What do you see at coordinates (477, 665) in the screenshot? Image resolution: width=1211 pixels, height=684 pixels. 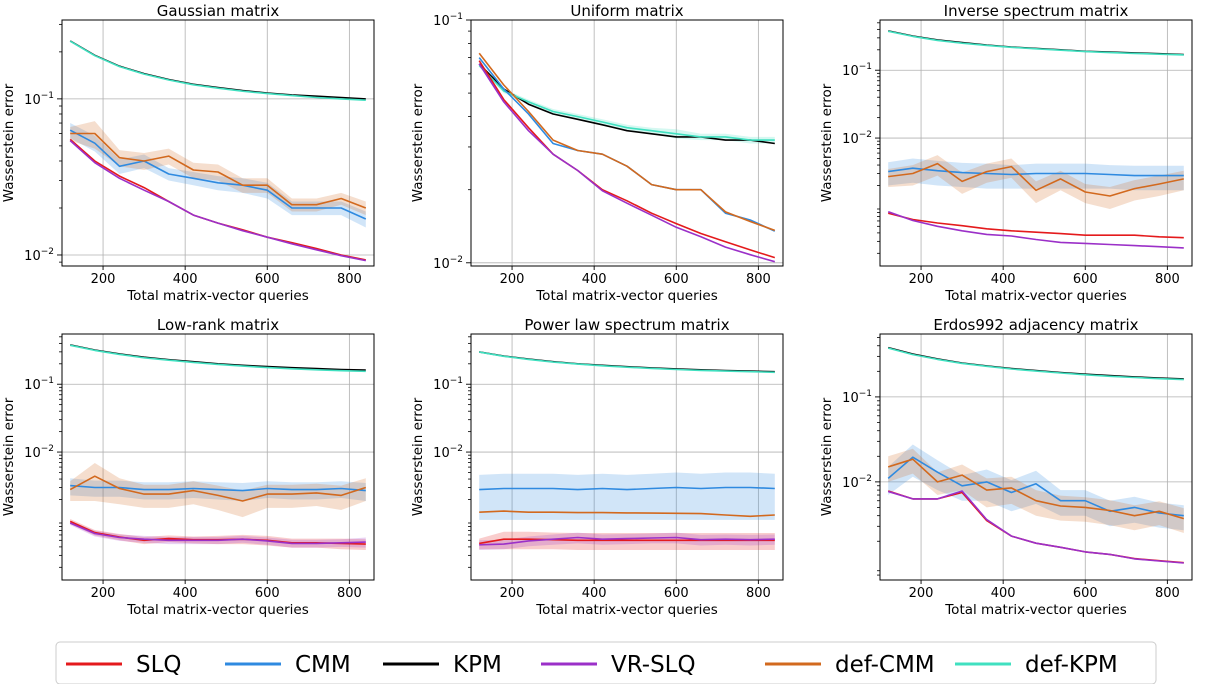 I see `legend-label-kpm: KPM` at bounding box center [477, 665].